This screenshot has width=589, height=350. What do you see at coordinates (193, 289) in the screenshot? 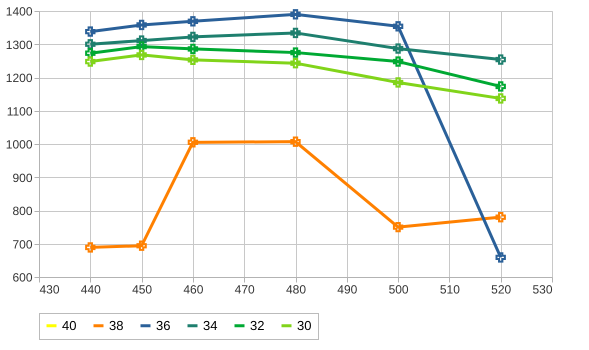
I see `x-tick-label: 460` at bounding box center [193, 289].